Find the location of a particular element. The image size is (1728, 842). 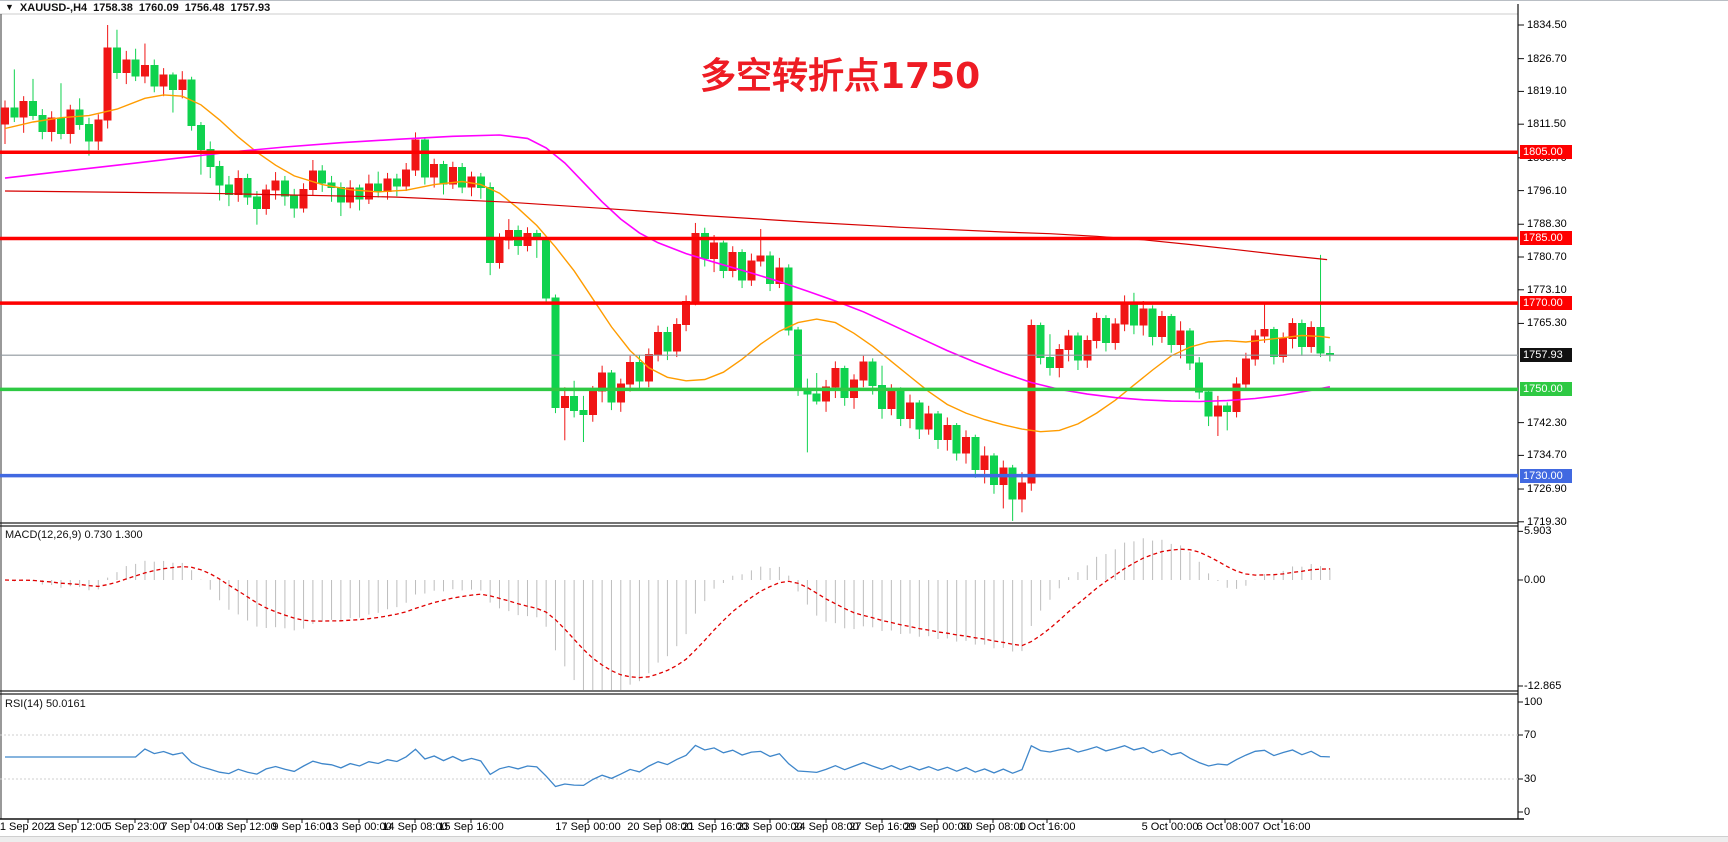

date-label: 5 Sep 23:00 is located at coordinates (135, 827).